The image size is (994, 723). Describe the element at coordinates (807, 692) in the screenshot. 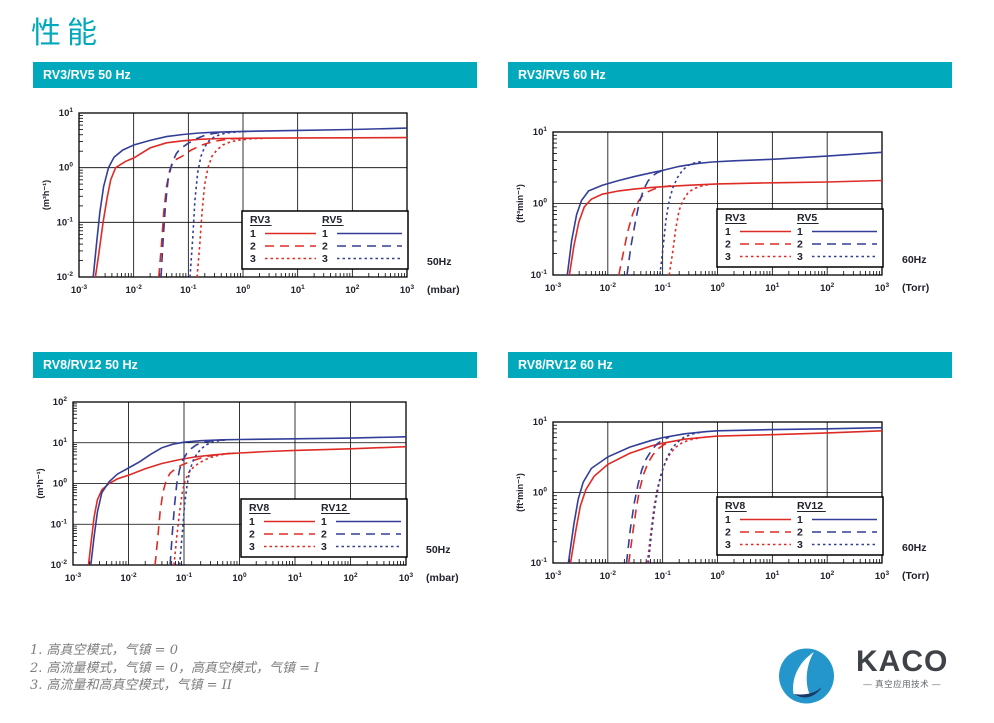

I see `logo-wave` at that location.